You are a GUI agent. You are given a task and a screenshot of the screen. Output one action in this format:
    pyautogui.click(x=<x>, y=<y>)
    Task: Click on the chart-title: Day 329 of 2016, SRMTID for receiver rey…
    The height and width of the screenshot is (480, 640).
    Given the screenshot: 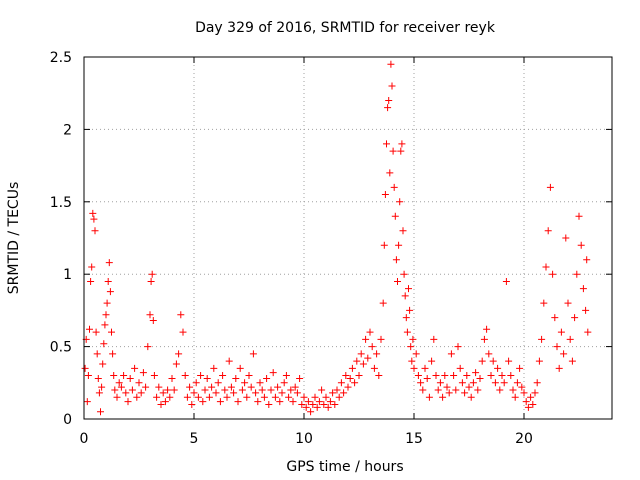 What is the action you would take?
    pyautogui.click(x=345, y=28)
    